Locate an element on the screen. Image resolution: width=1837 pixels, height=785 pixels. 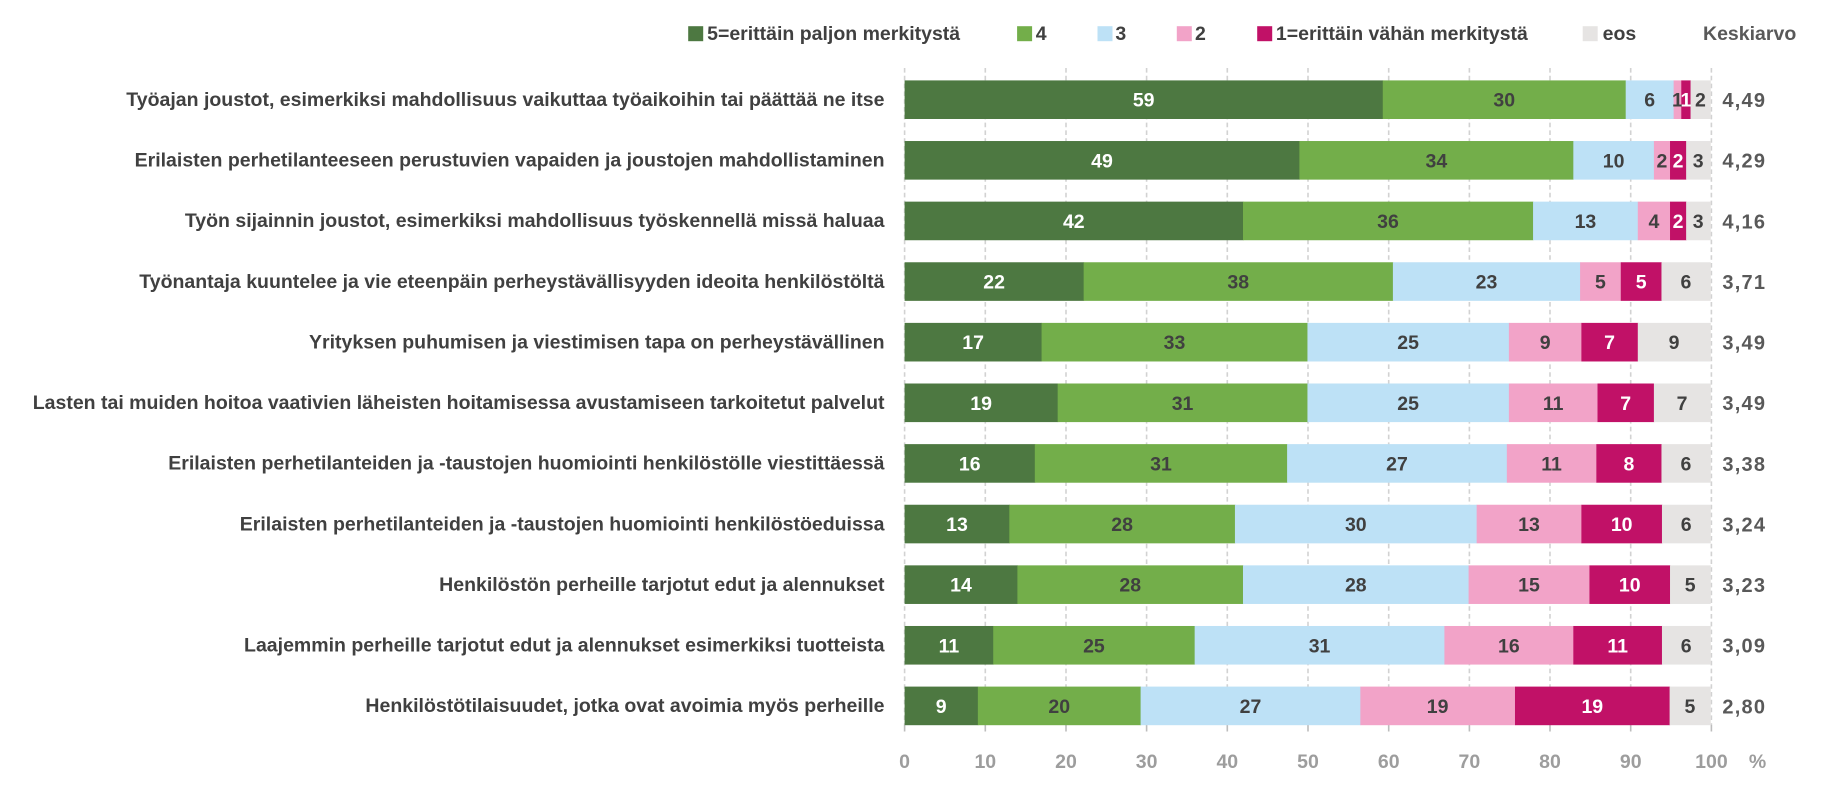
svg-text: 4,29 is located at coordinates (1744, 162).